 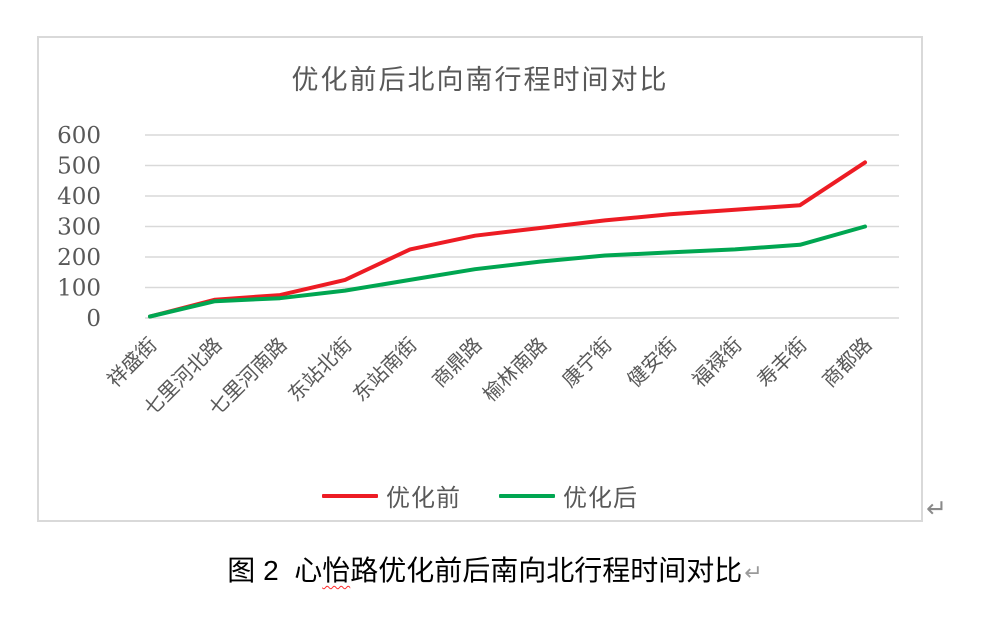 I want to click on legend-item-before: 优化前, so click(x=391, y=495).